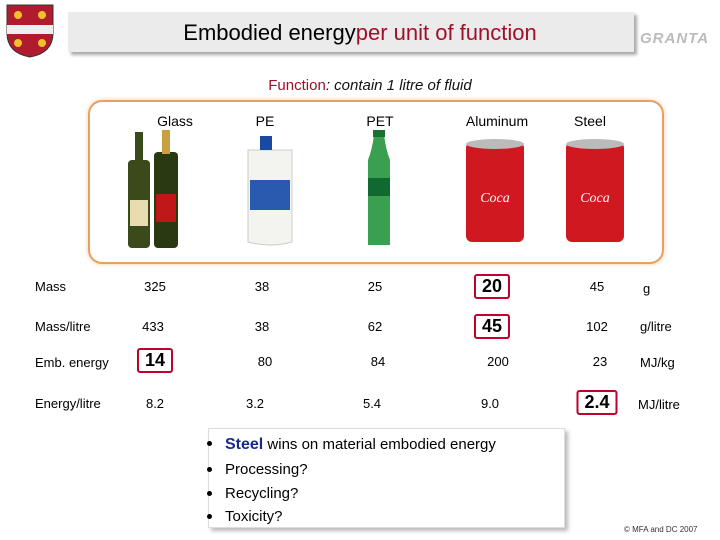  I want to click on title: Embodied energyper unit of function, so click(359, 33).